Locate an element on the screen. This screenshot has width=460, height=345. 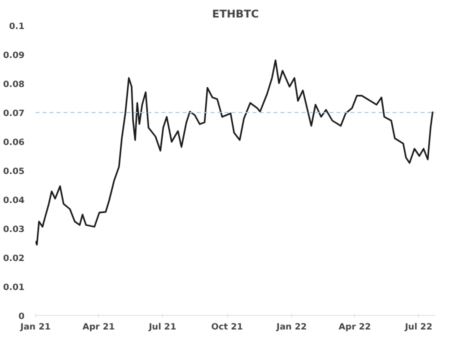
x-tick-label: Jan 22 is located at coordinates (291, 327).